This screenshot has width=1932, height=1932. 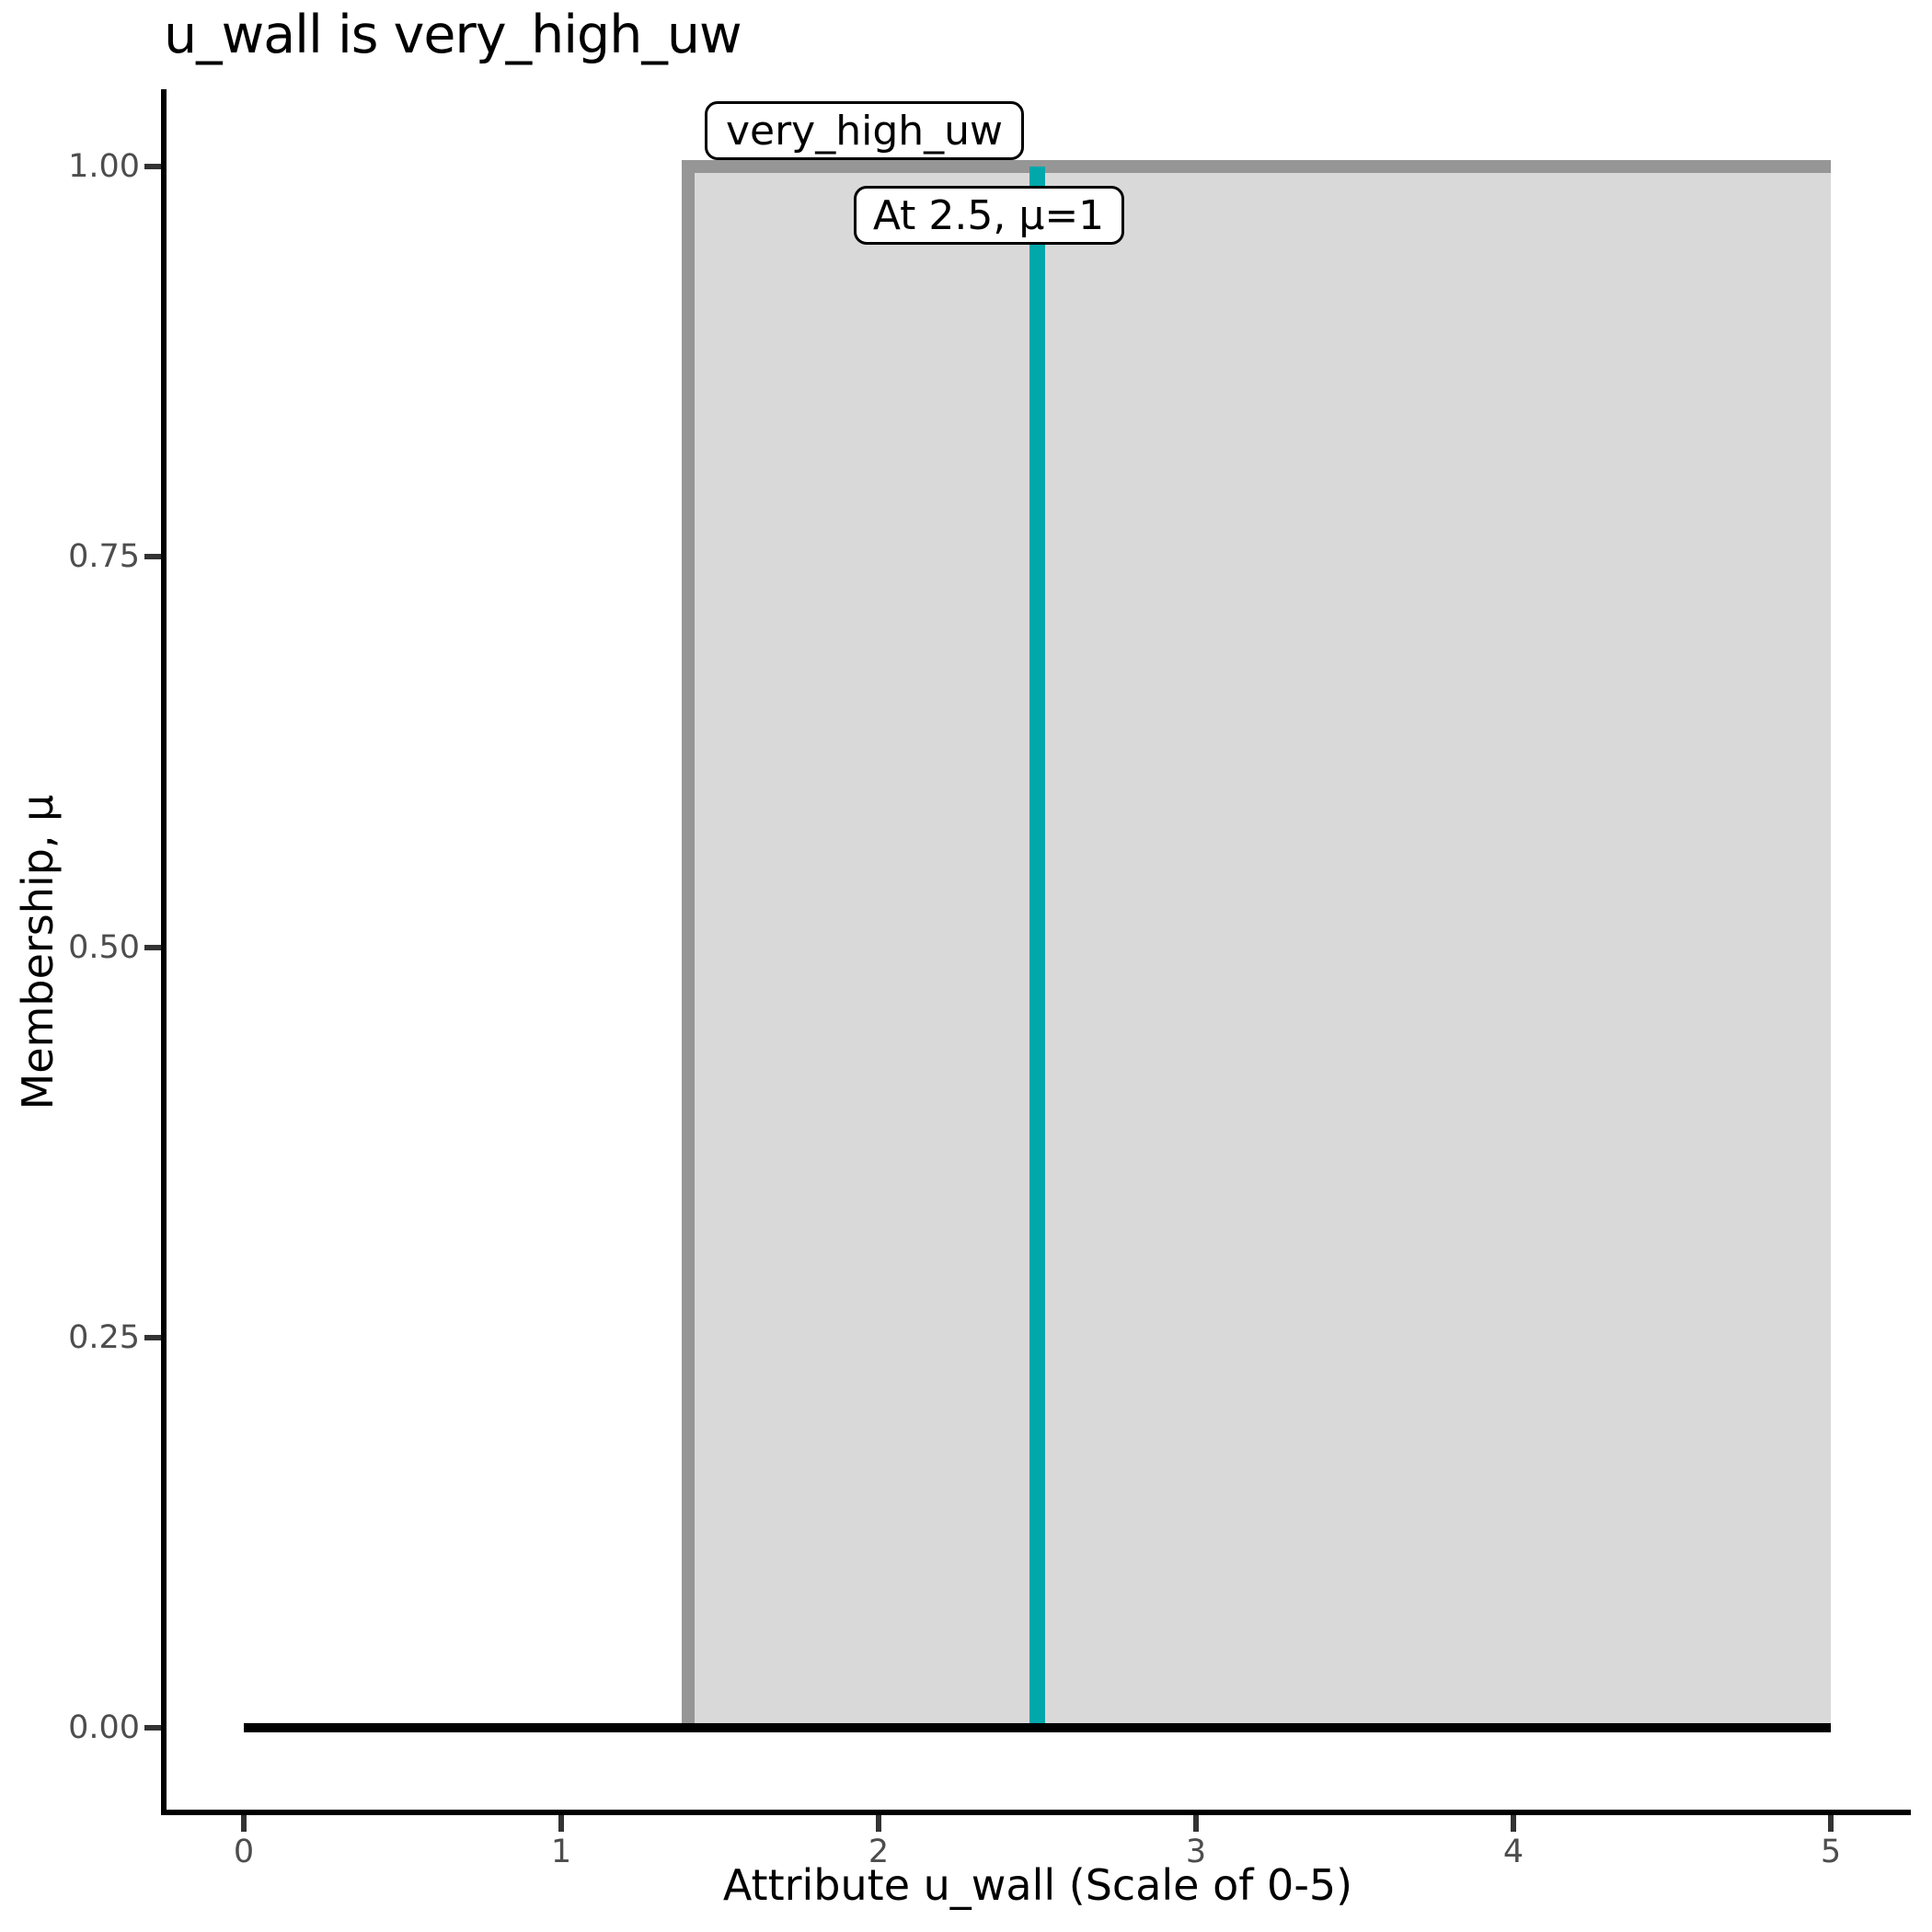 What do you see at coordinates (104, 947) in the screenshot?
I see `y-axis-tick-label: 0.50` at bounding box center [104, 947].